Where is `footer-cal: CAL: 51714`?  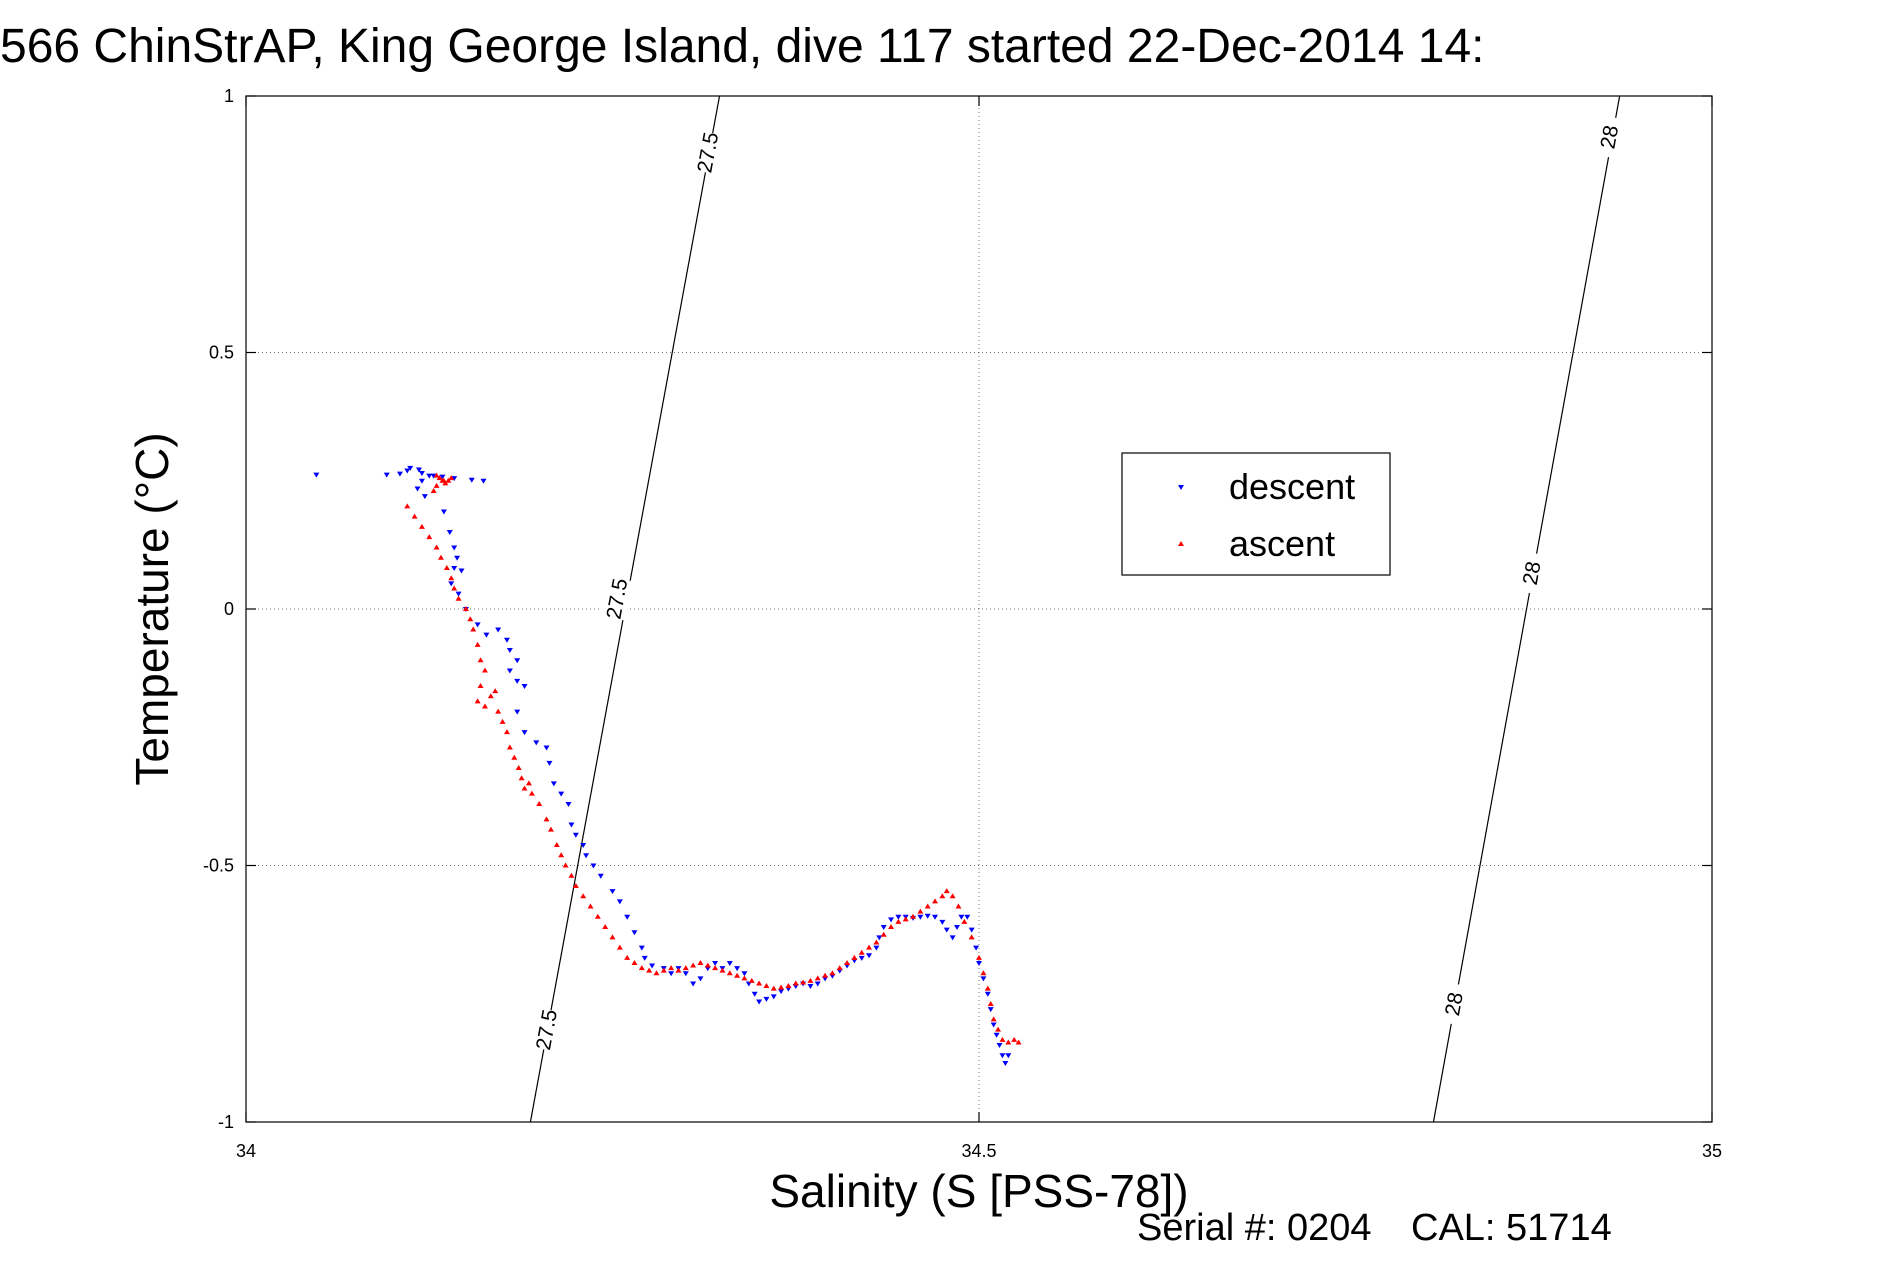
footer-cal: CAL: 51714 is located at coordinates (1511, 1228).